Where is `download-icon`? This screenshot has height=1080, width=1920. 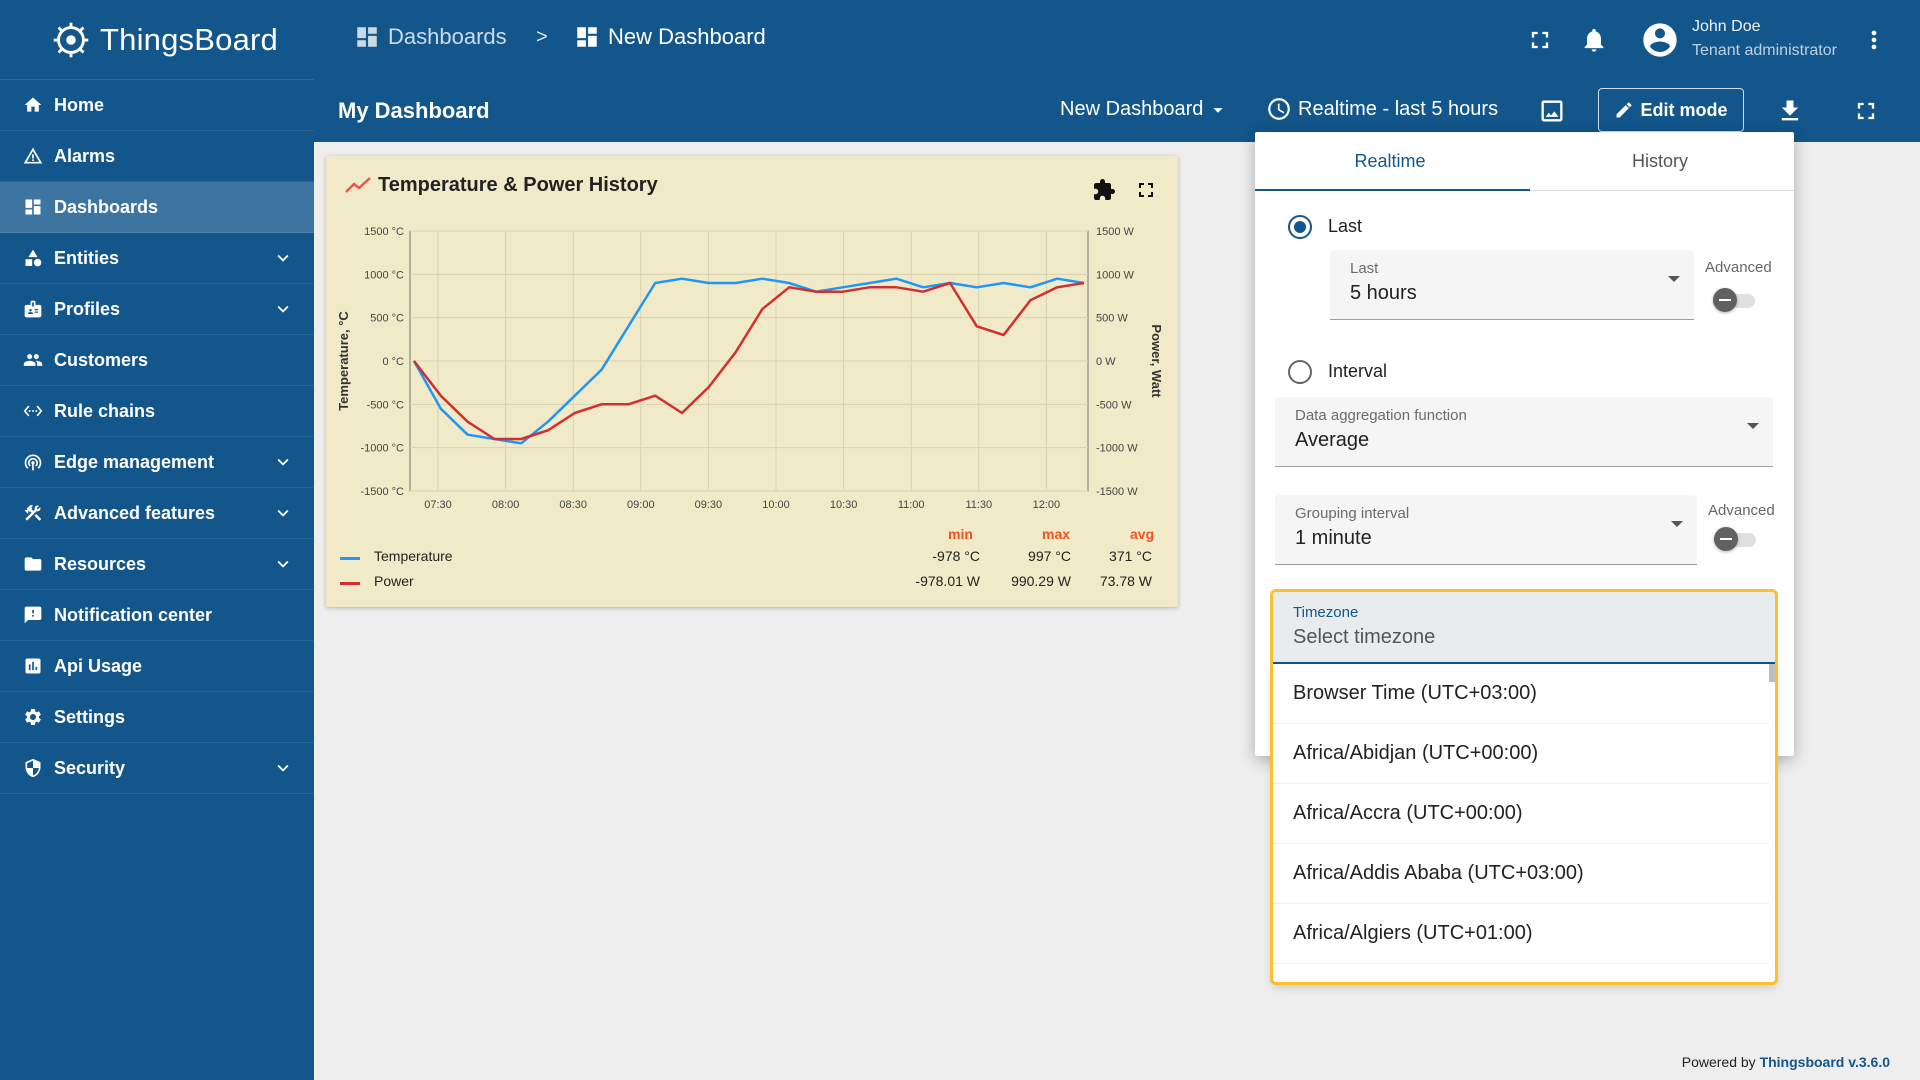 download-icon is located at coordinates (1790, 111).